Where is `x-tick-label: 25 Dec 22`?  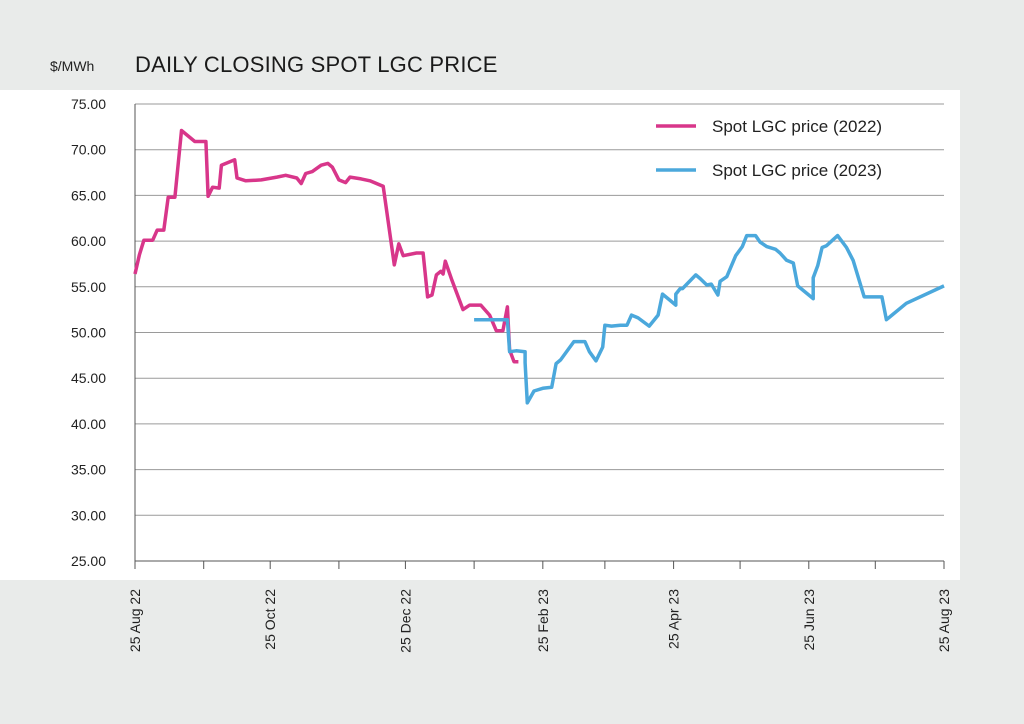 x-tick-label: 25 Dec 22 is located at coordinates (405, 621).